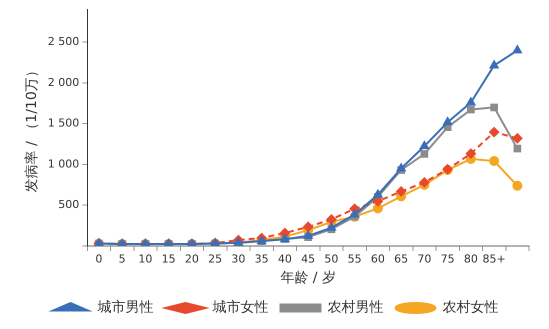 Image resolution: width=549 pixels, height=329 pixels. What do you see at coordinates (64, 163) in the screenshot?
I see `y-tick-label: 1 000` at bounding box center [64, 163].